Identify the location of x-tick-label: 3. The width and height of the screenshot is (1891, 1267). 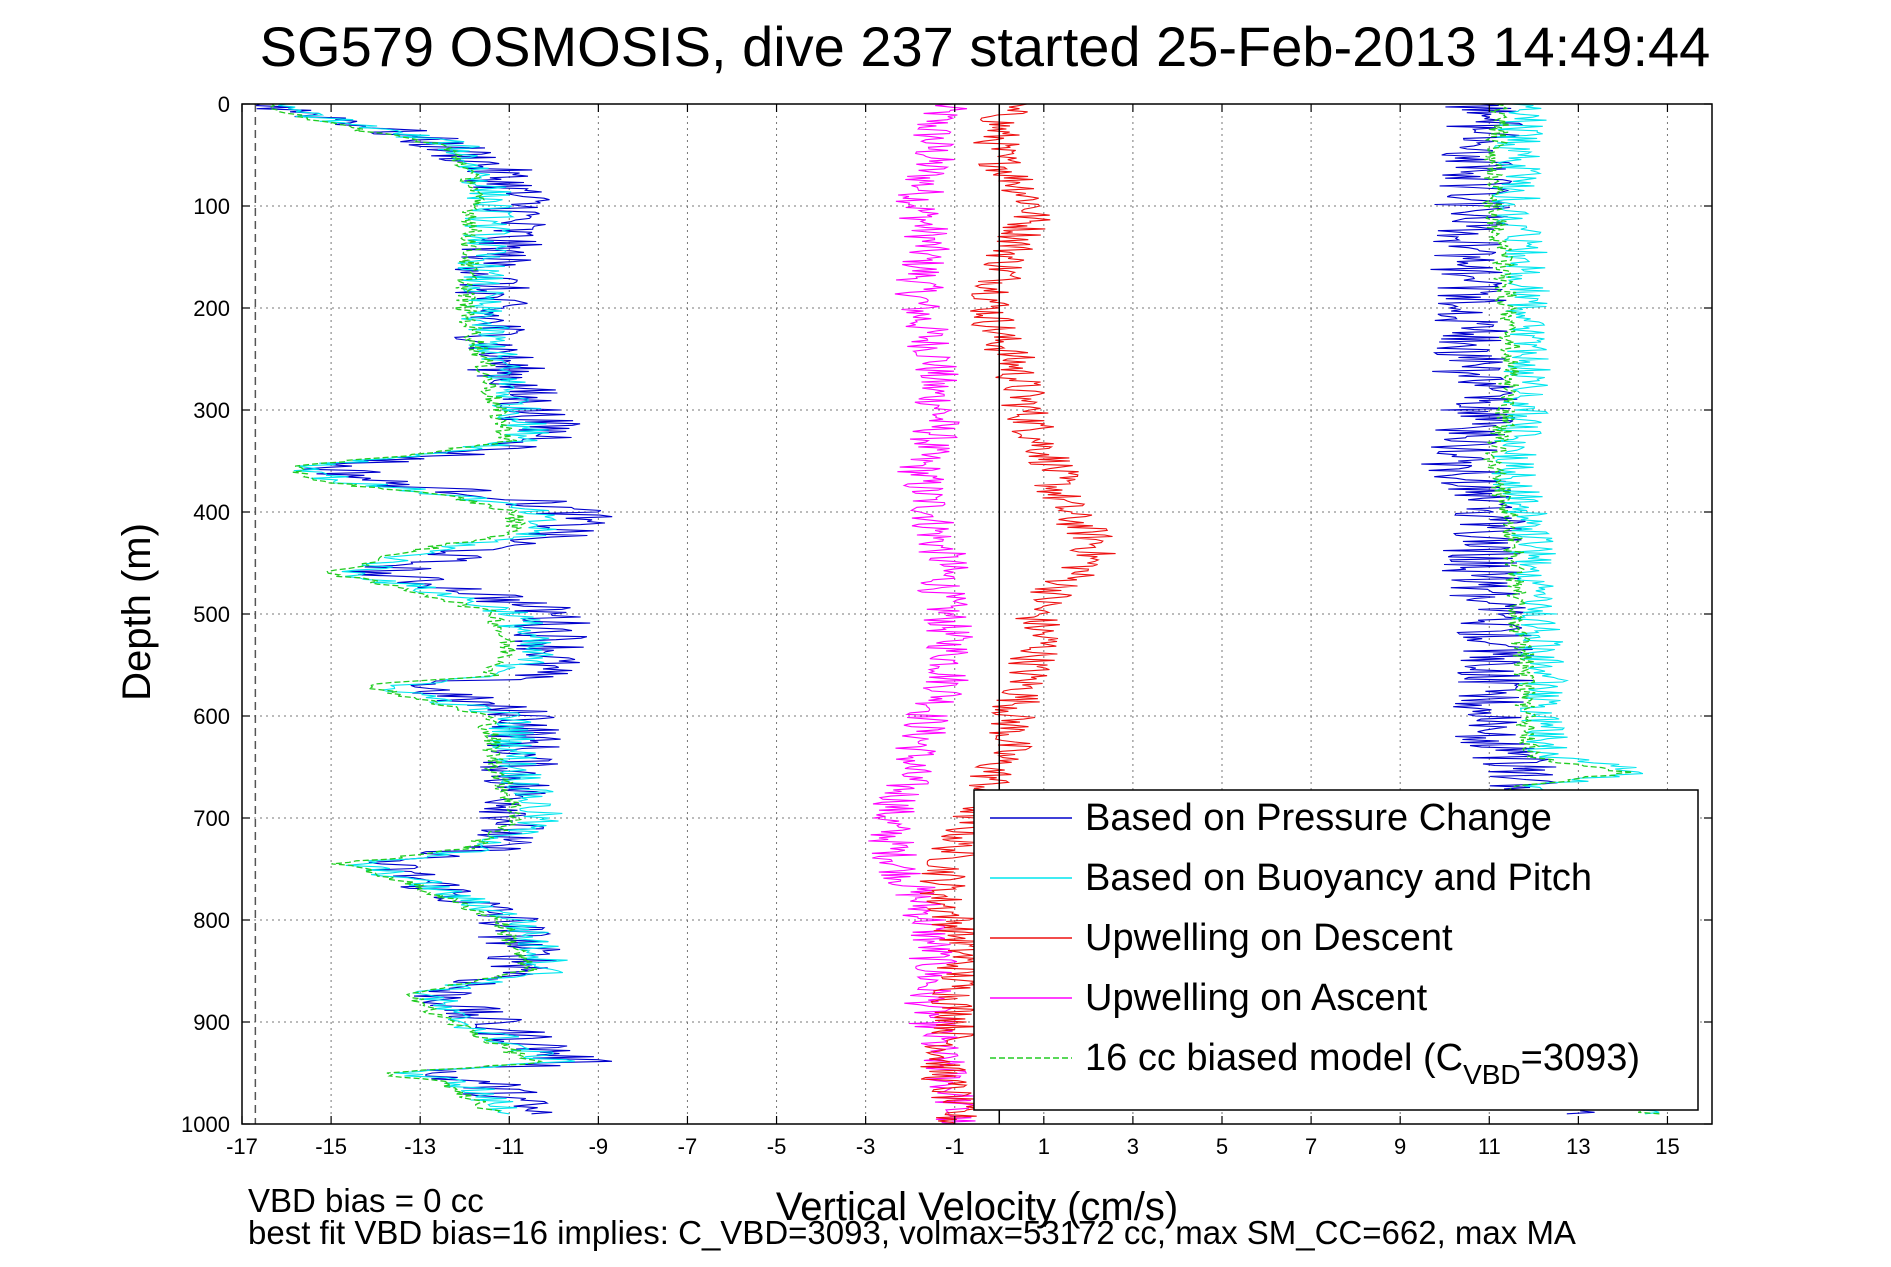
(1133, 1146).